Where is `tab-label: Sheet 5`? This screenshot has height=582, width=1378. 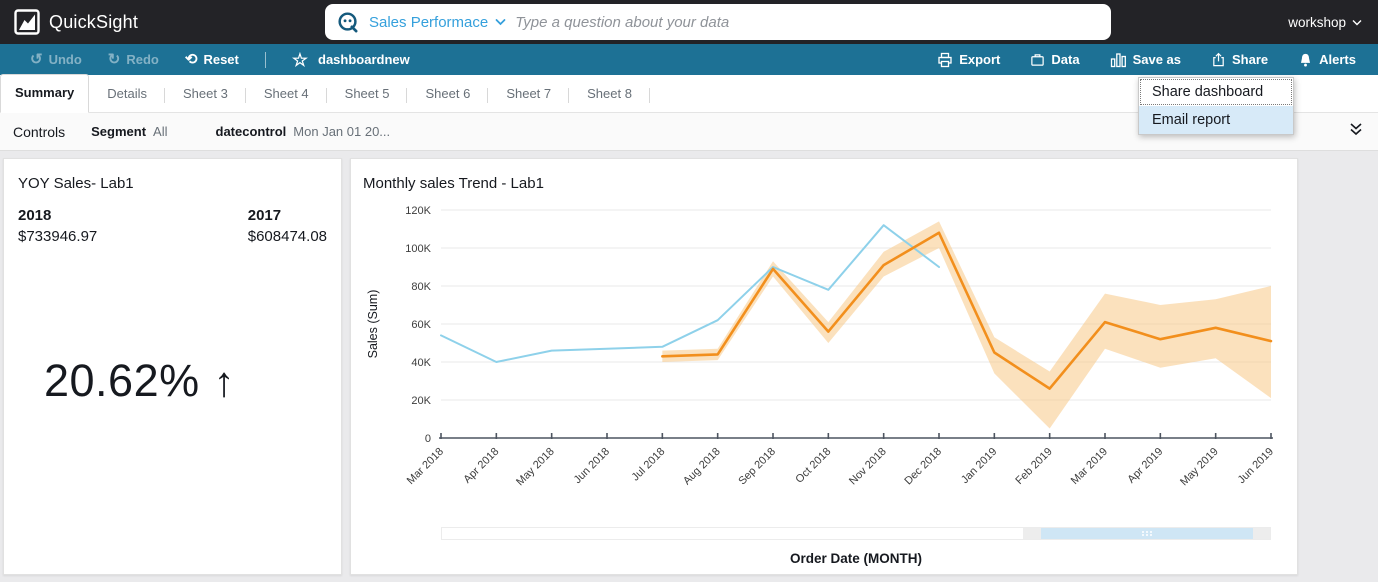 tab-label: Sheet 5 is located at coordinates (367, 93).